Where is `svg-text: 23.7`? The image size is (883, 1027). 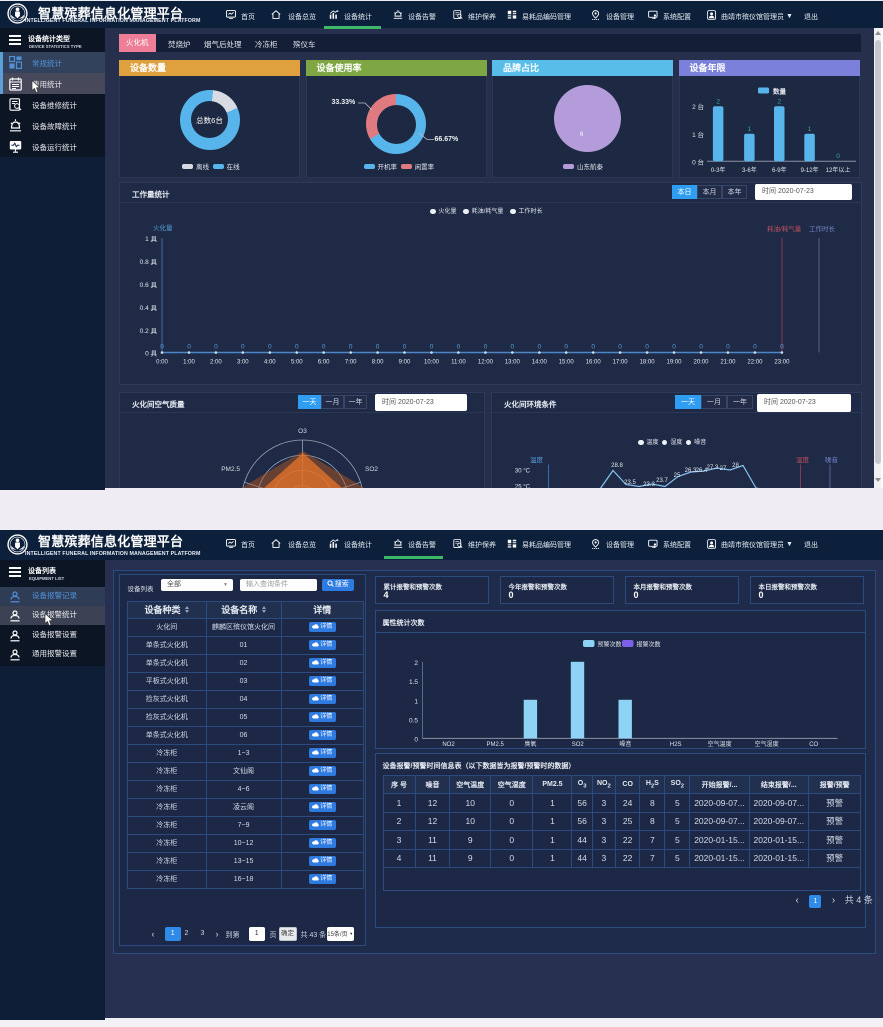 svg-text: 23.7 is located at coordinates (662, 481).